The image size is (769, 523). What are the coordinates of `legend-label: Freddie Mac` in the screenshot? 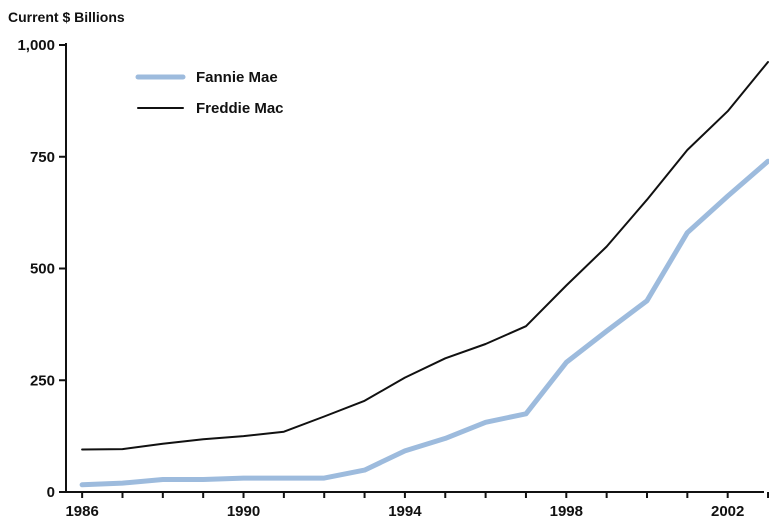 It's located at (240, 108).